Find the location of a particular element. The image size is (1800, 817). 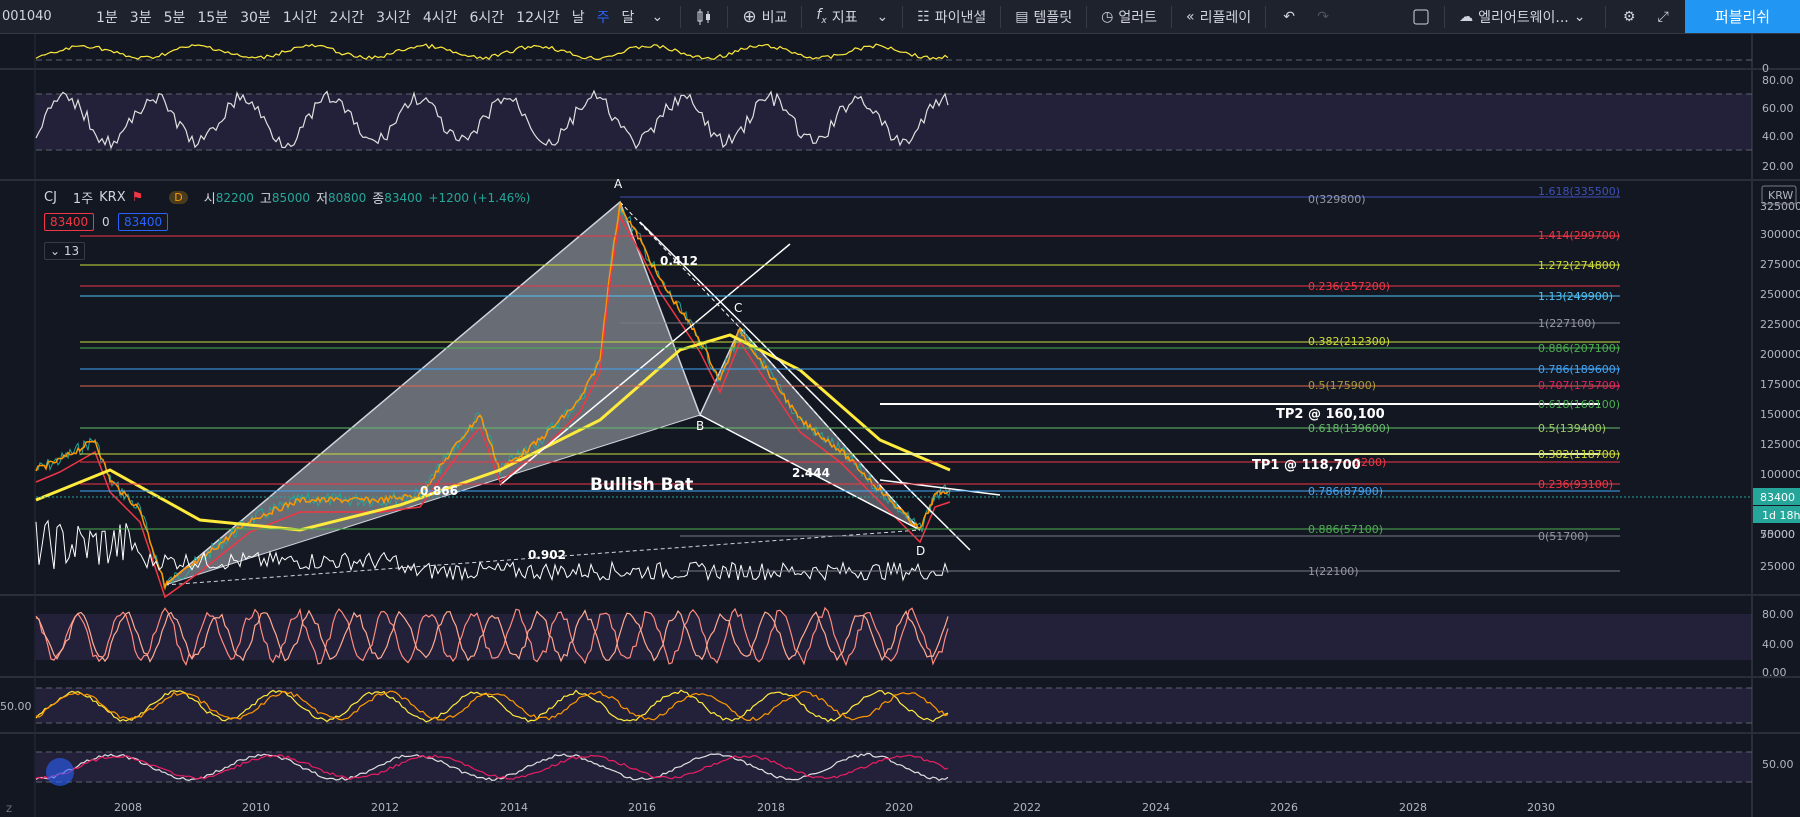

point-c-label: C is located at coordinates (738, 308).